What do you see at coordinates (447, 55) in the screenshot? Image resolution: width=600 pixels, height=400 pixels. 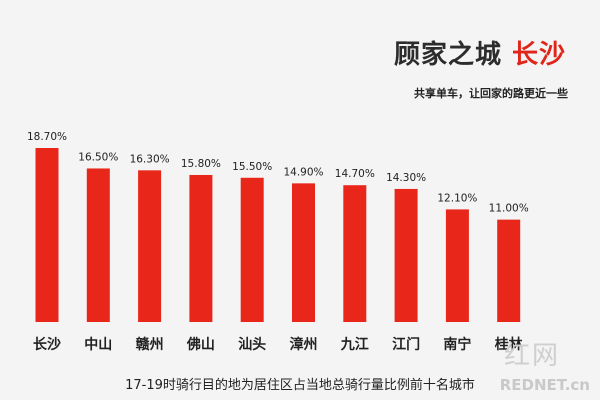 I see `title-main: 顾家之城` at bounding box center [447, 55].